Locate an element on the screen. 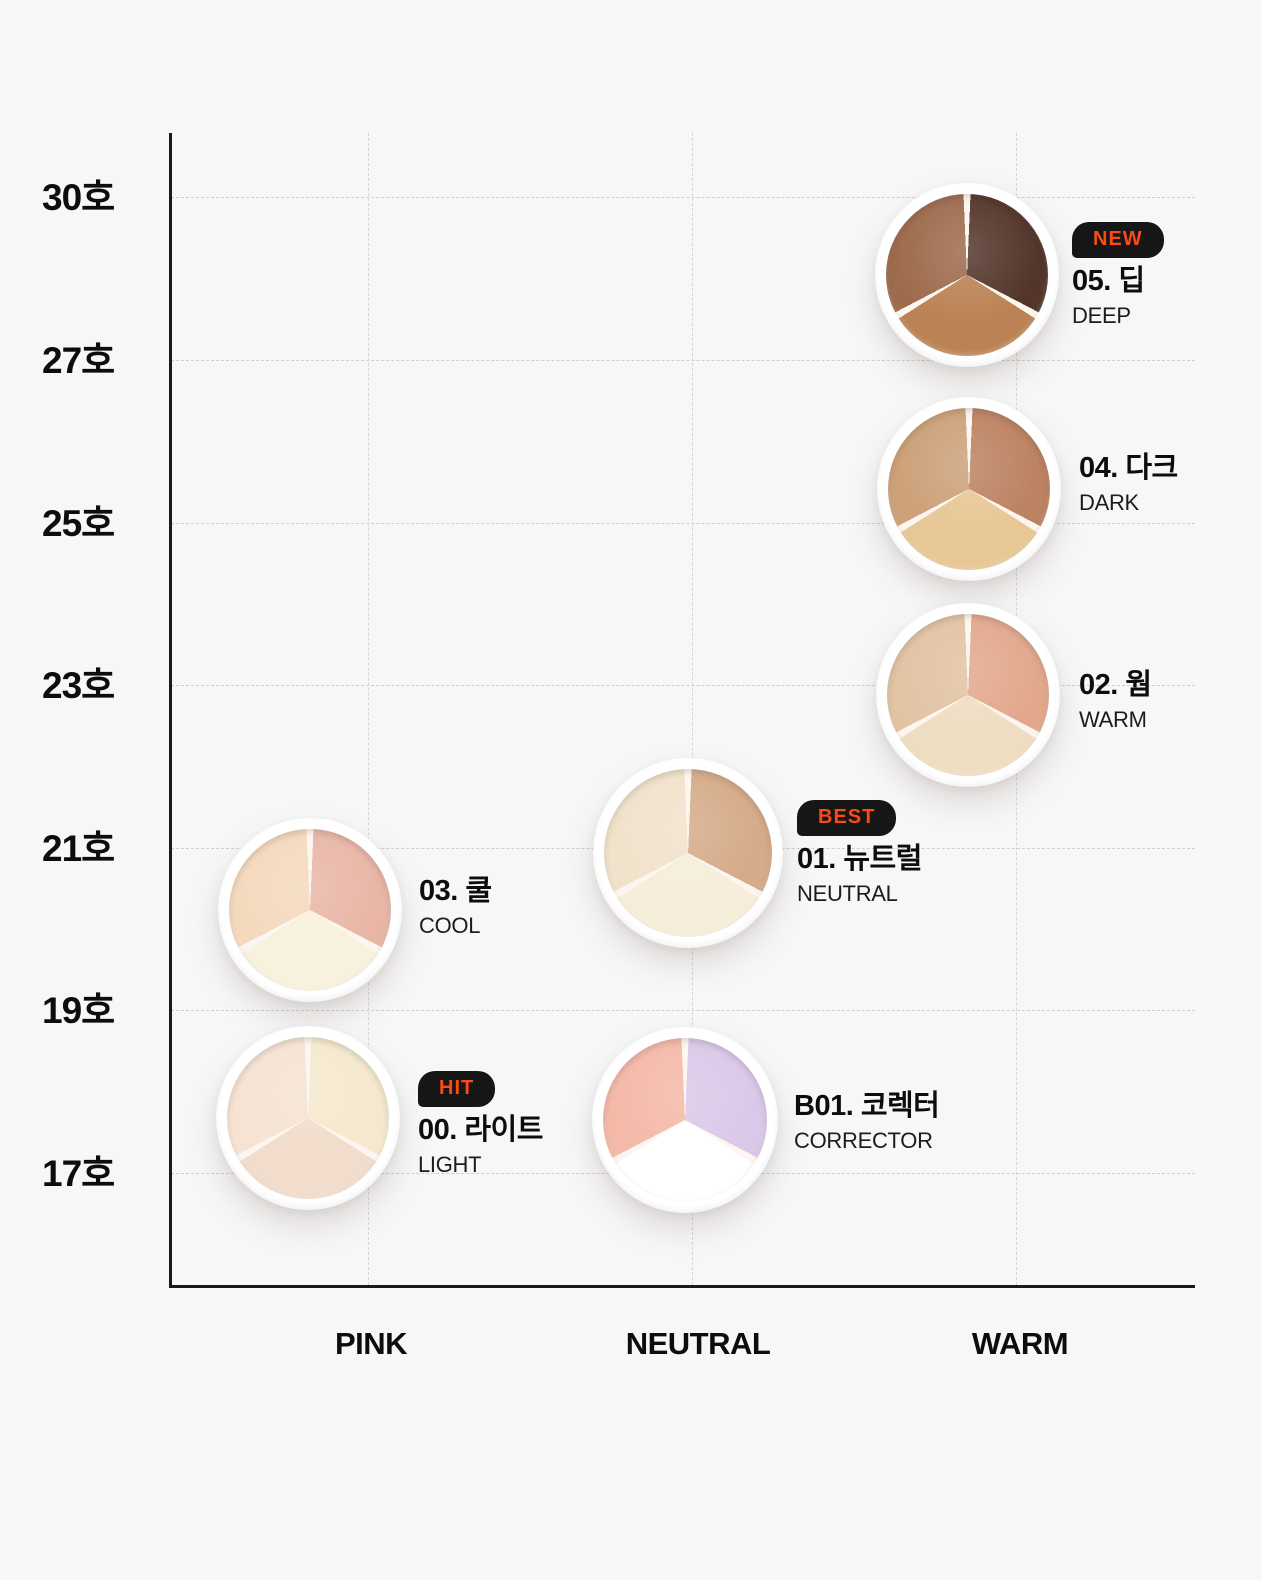 The image size is (1261, 1580). y-tick-17: 17호 is located at coordinates (78, 1173).